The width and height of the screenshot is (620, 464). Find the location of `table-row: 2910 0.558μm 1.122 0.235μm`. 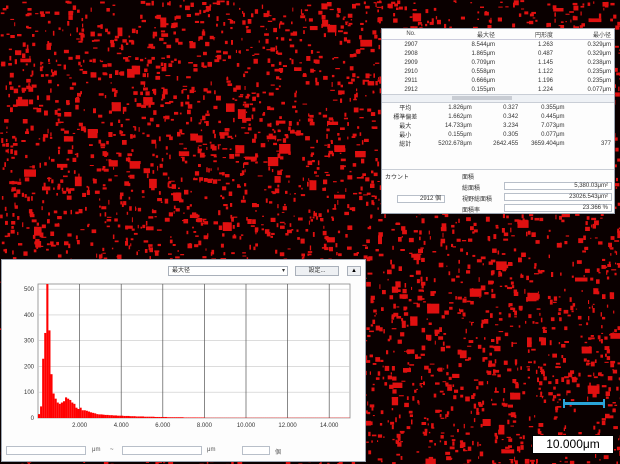

table-row: 2910 0.558μm 1.122 0.235μm is located at coordinates (498, 71).